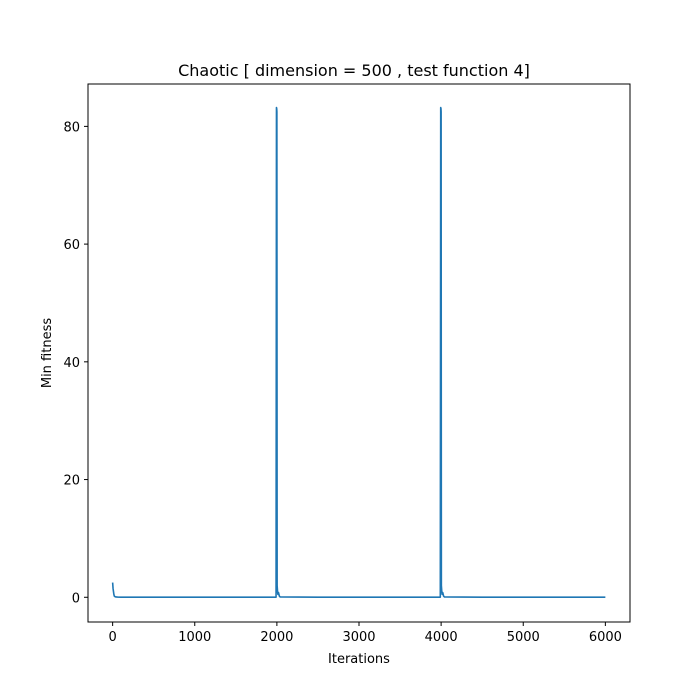 This screenshot has height=700, width=700. I want to click on x-axis-title: Iterations, so click(359, 659).